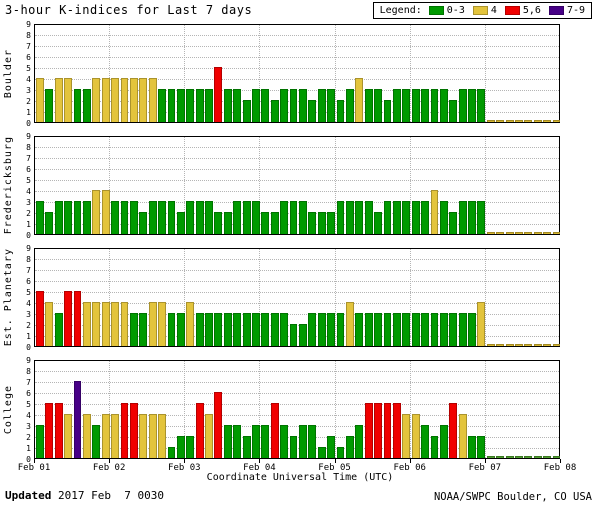  What do you see at coordinates (409, 468) in the screenshot?
I see `x-tick-label: Feb 06` at bounding box center [409, 468].